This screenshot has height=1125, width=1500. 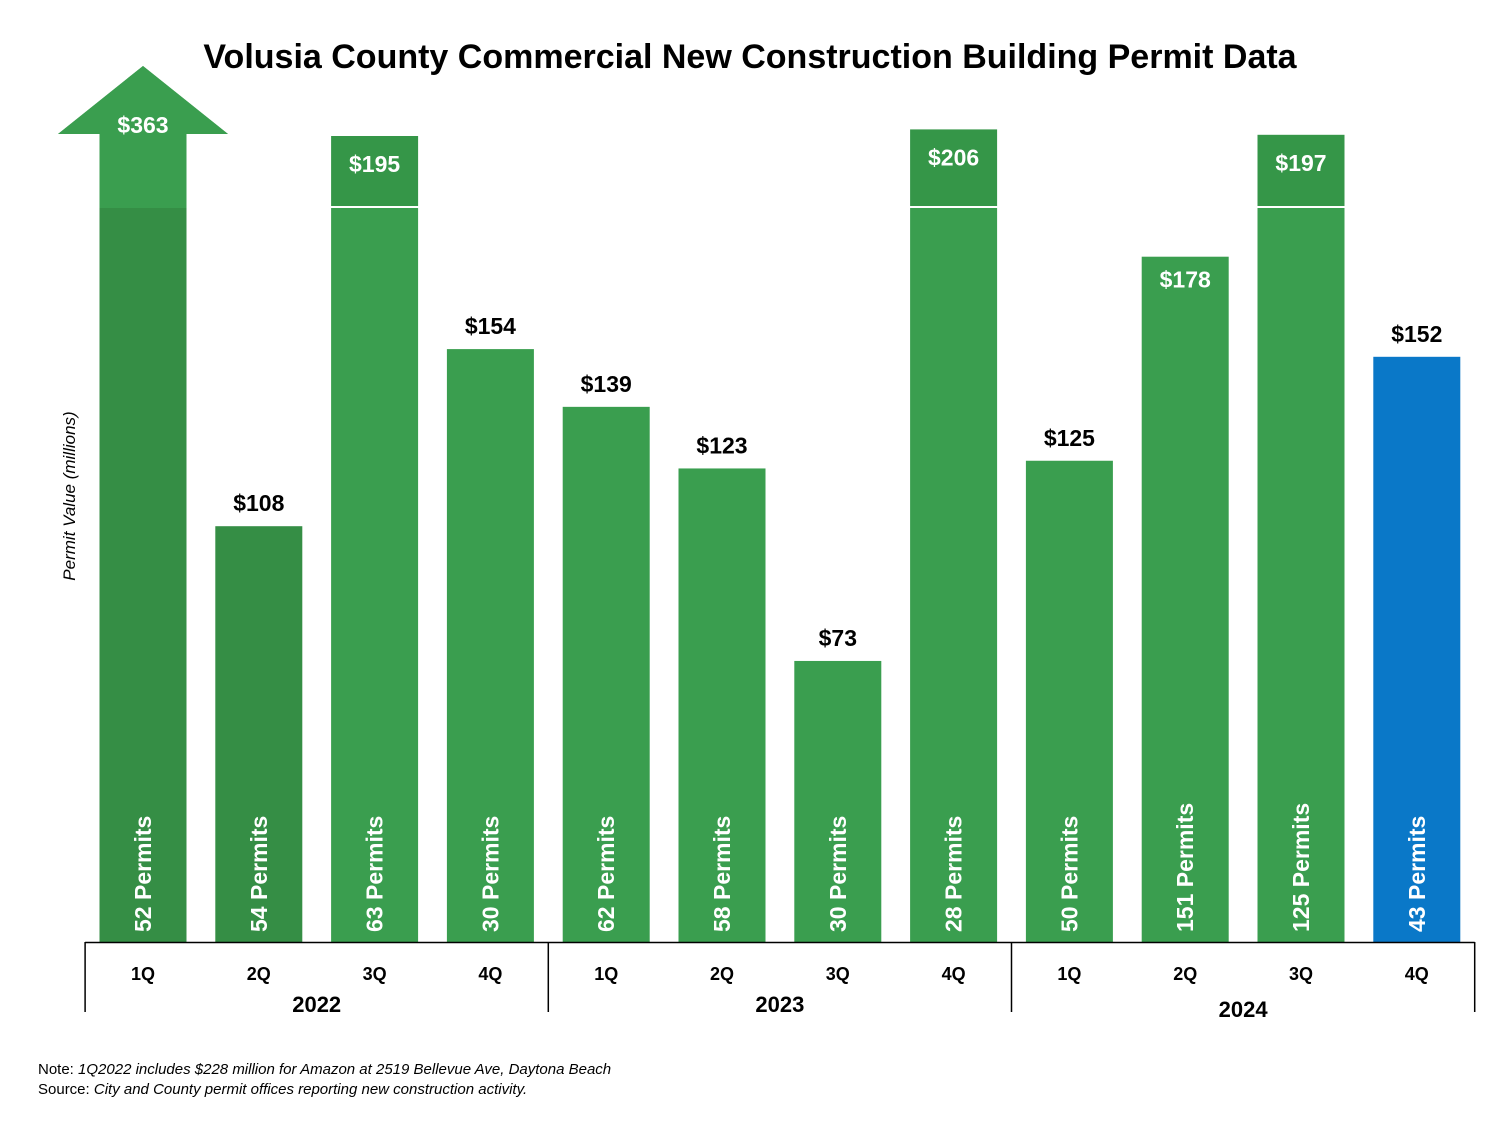 What do you see at coordinates (779, 1004) in the screenshot?
I see `year-label: 2023` at bounding box center [779, 1004].